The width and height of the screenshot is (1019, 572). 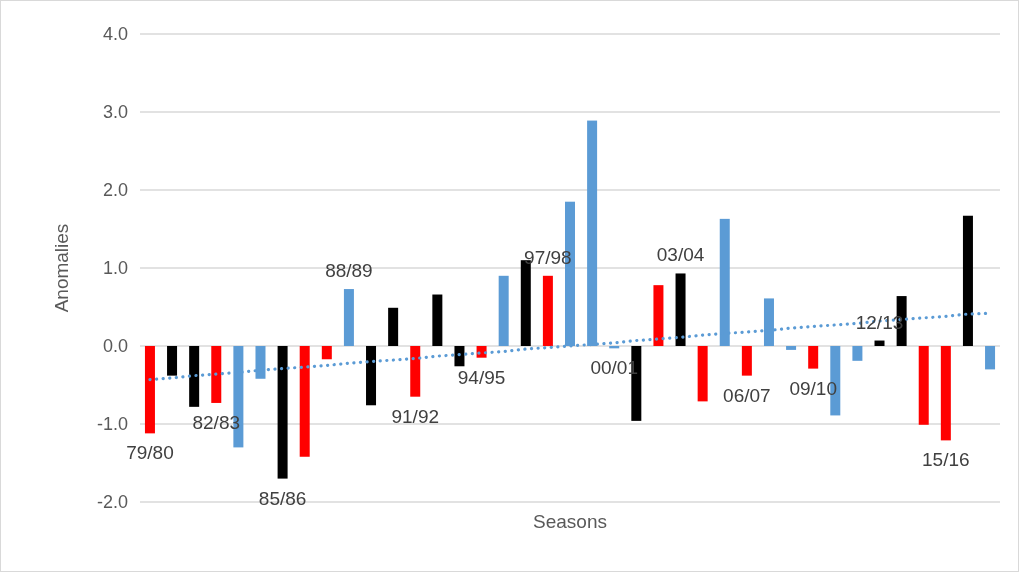 What do you see at coordinates (349, 271) in the screenshot?
I see `x-tick-label: 88/89` at bounding box center [349, 271].